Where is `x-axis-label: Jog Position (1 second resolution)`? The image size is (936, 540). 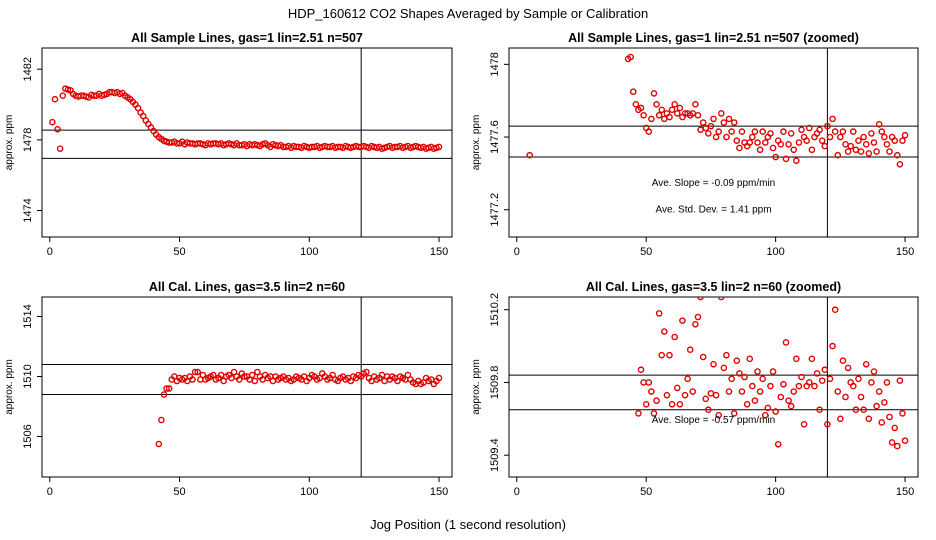 x-axis-label: Jog Position (1 second resolution) is located at coordinates (468, 524).